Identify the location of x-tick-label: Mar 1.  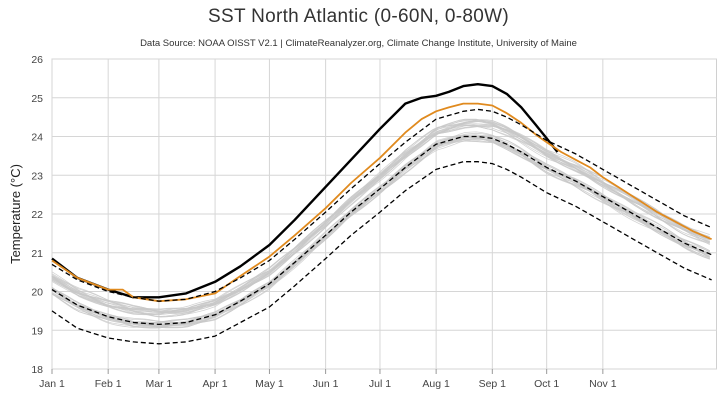
(158, 384).